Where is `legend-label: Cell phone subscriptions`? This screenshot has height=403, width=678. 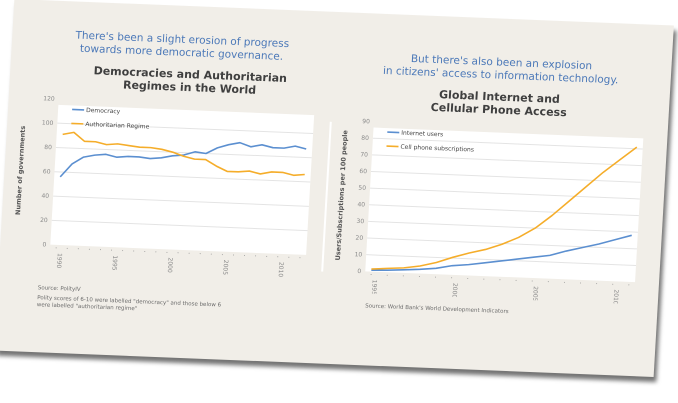 legend-label: Cell phone subscriptions is located at coordinates (437, 149).